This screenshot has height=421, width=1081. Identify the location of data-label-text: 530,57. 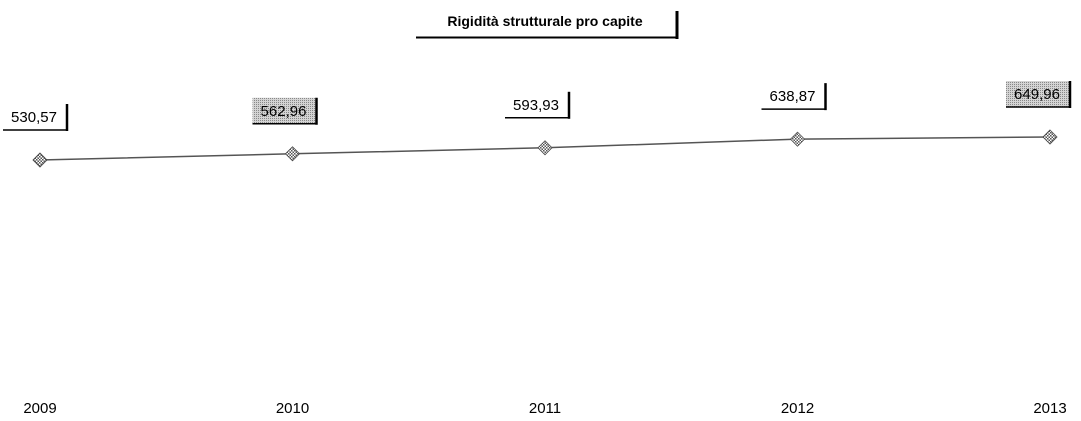
(34, 117).